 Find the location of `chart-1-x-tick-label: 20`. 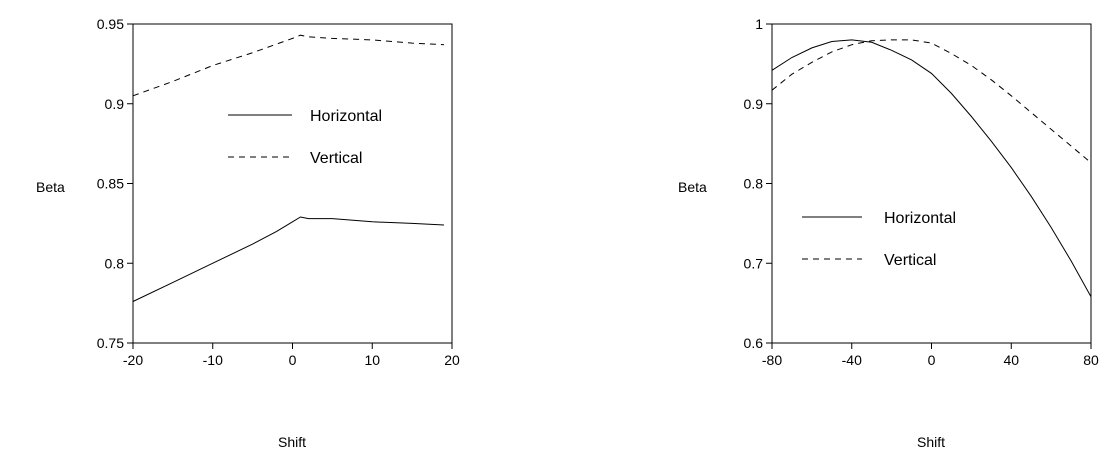

chart-1-x-tick-label: 20 is located at coordinates (452, 360).